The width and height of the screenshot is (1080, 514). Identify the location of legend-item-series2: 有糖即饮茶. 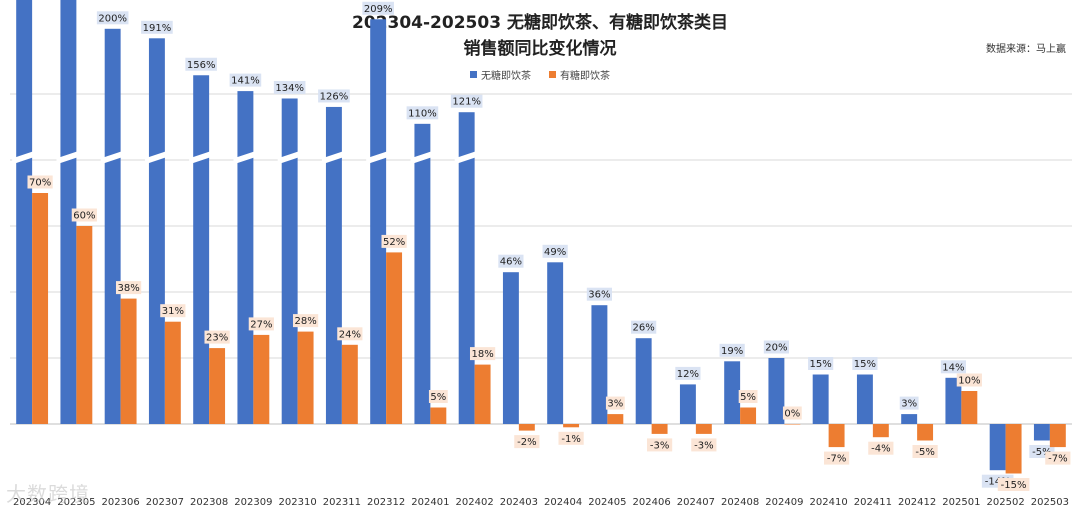
(579, 74).